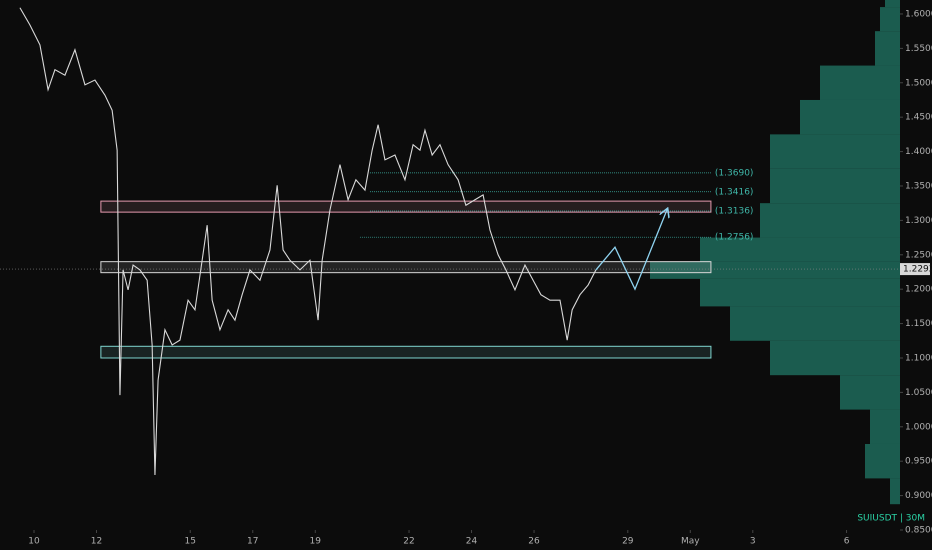 This screenshot has width=932, height=550. Describe the element at coordinates (918, 186) in the screenshot. I see `y-tick-label: 1.3500` at that location.